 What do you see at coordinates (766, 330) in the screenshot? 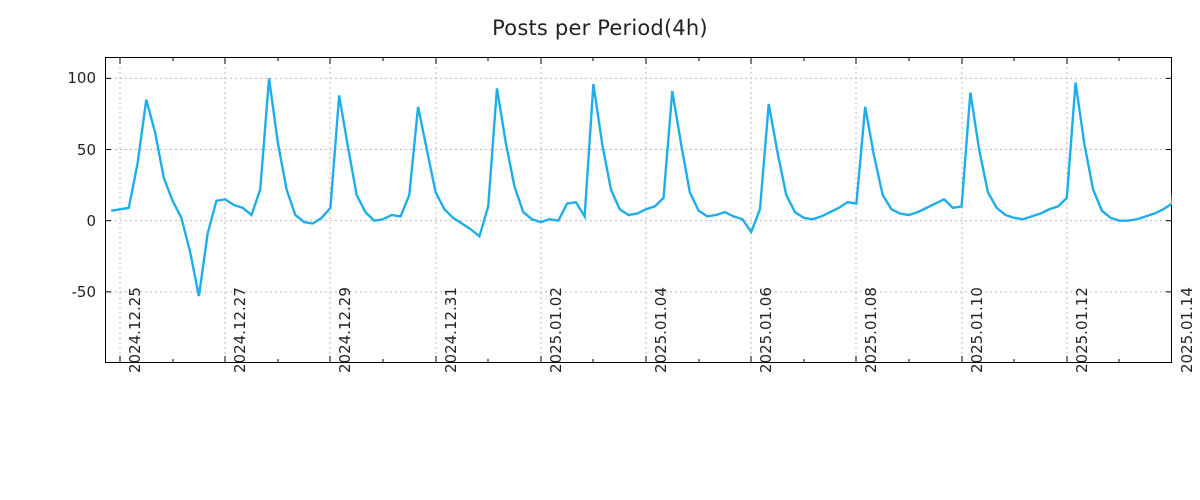
I see `x-tick-label: 2025.01.06` at bounding box center [766, 330].